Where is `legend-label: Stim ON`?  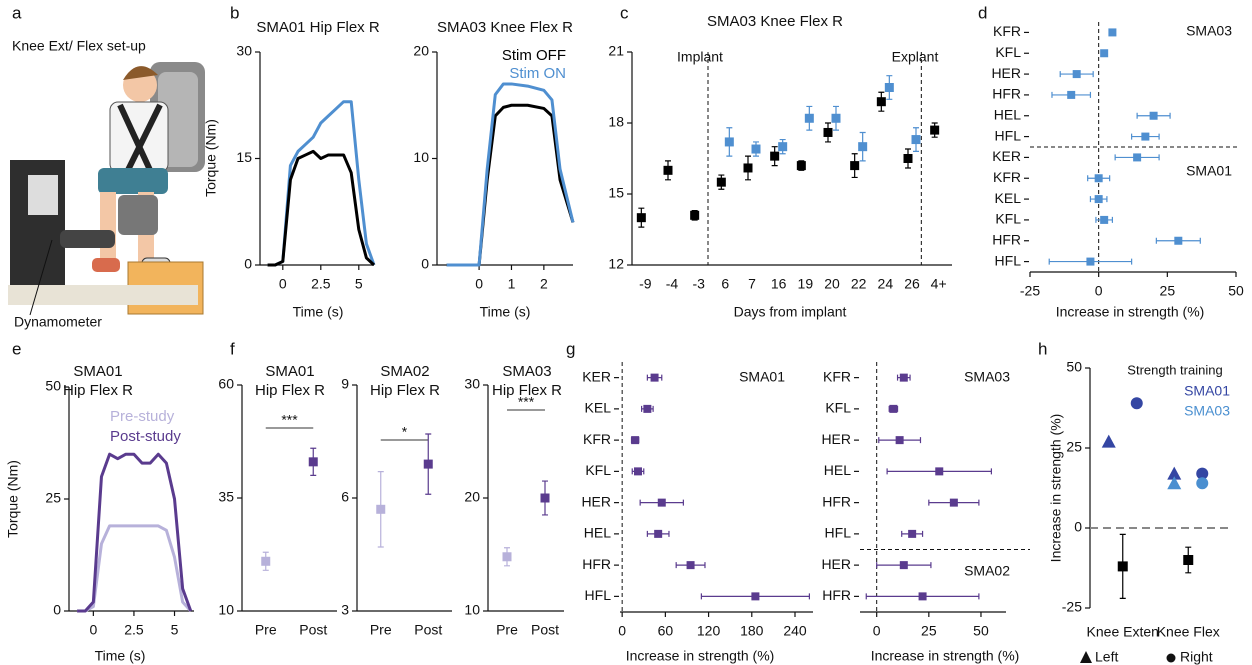
legend-label: Stim ON is located at coordinates (537, 73).